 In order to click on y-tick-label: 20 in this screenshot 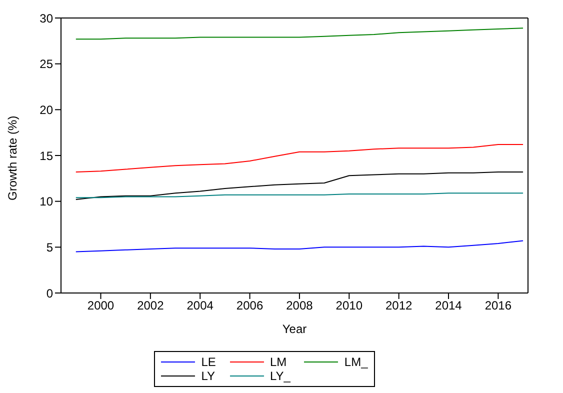, I will do `click(47, 109)`.